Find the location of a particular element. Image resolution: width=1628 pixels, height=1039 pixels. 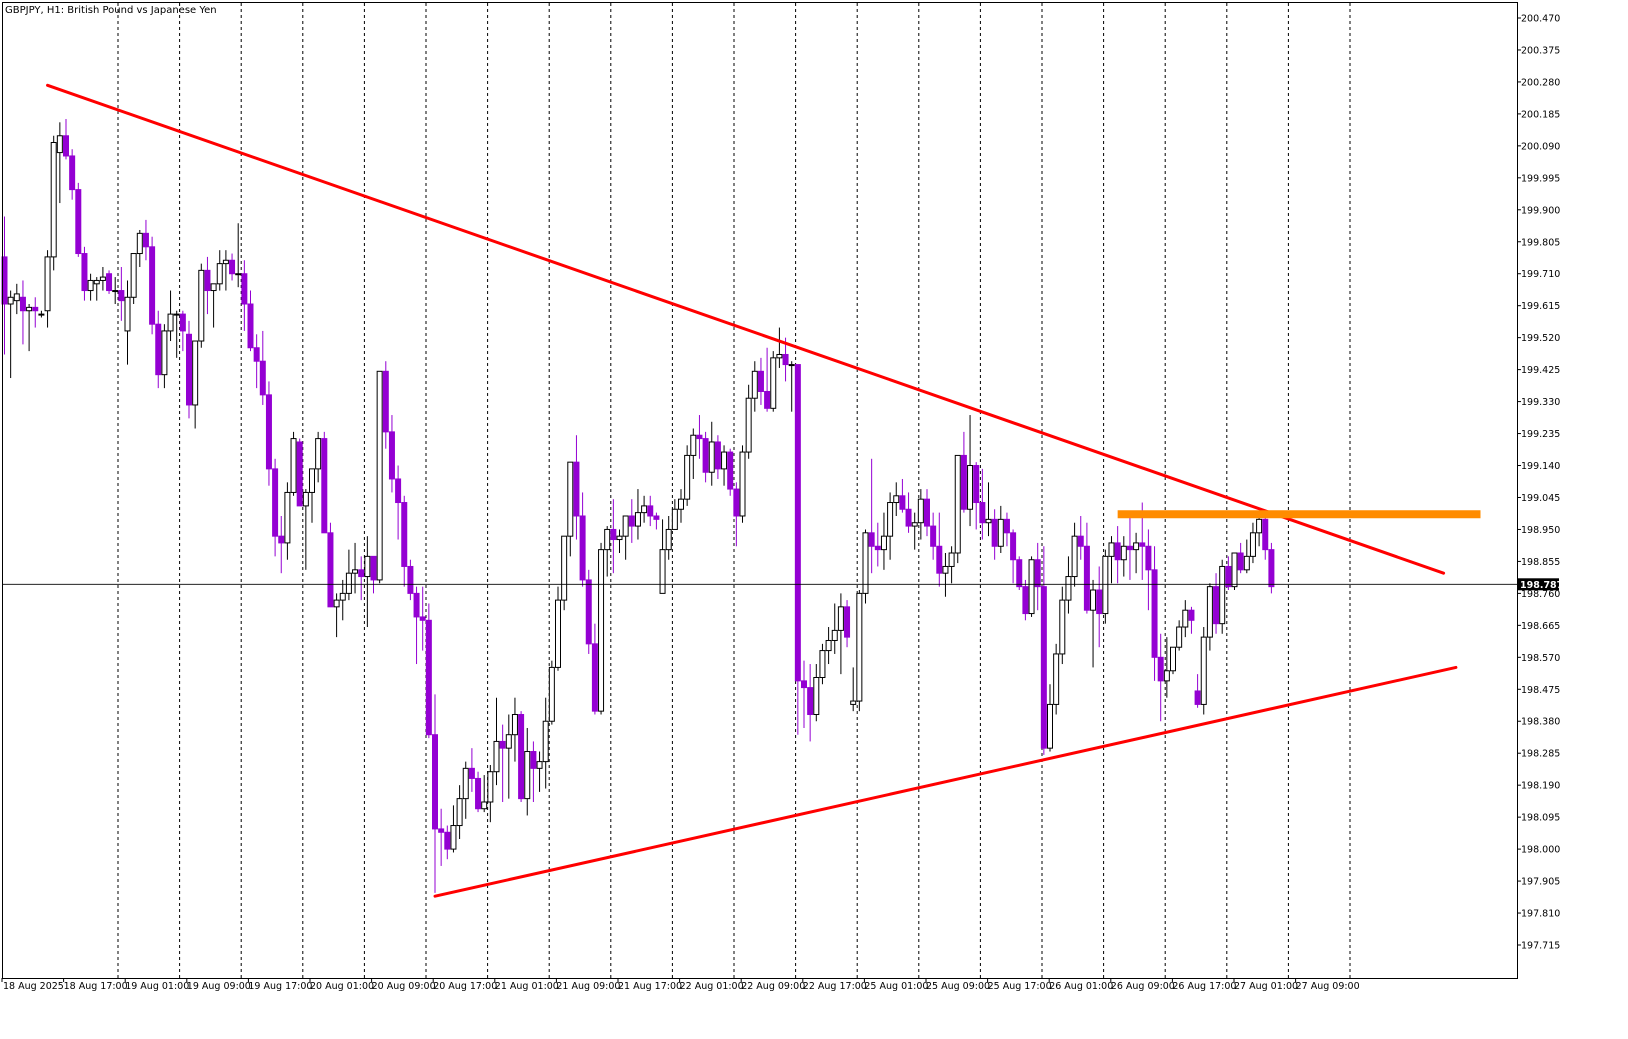

y-tick-label: 199.615 is located at coordinates (1540, 306).